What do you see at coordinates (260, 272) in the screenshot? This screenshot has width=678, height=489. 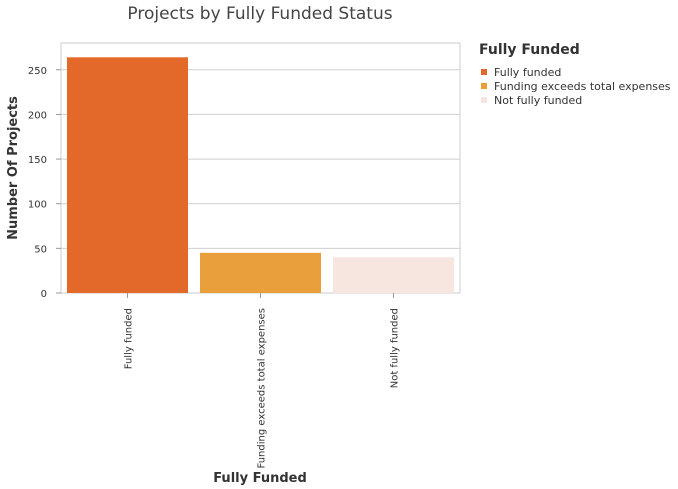 I see `bar-funding-exceeds-total-expenses` at bounding box center [260, 272].